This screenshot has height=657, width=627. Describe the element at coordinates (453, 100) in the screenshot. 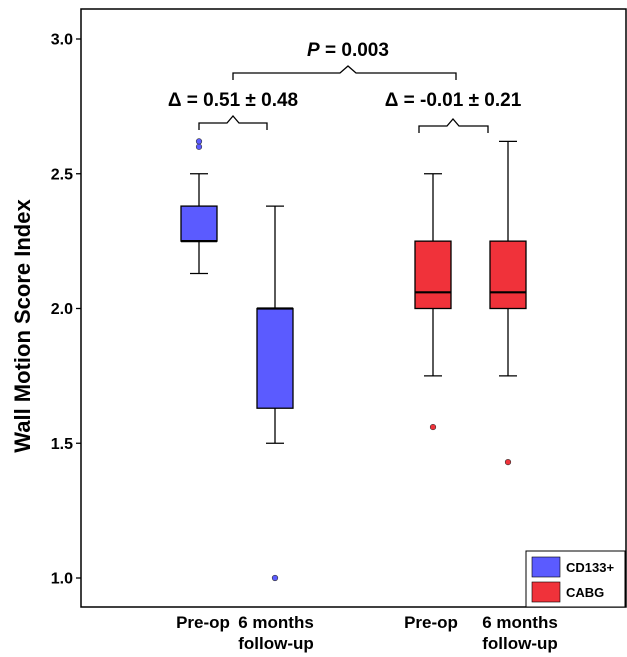

I see `delta-cabg-label: Δ = -0.01 ± 0.21` at that location.